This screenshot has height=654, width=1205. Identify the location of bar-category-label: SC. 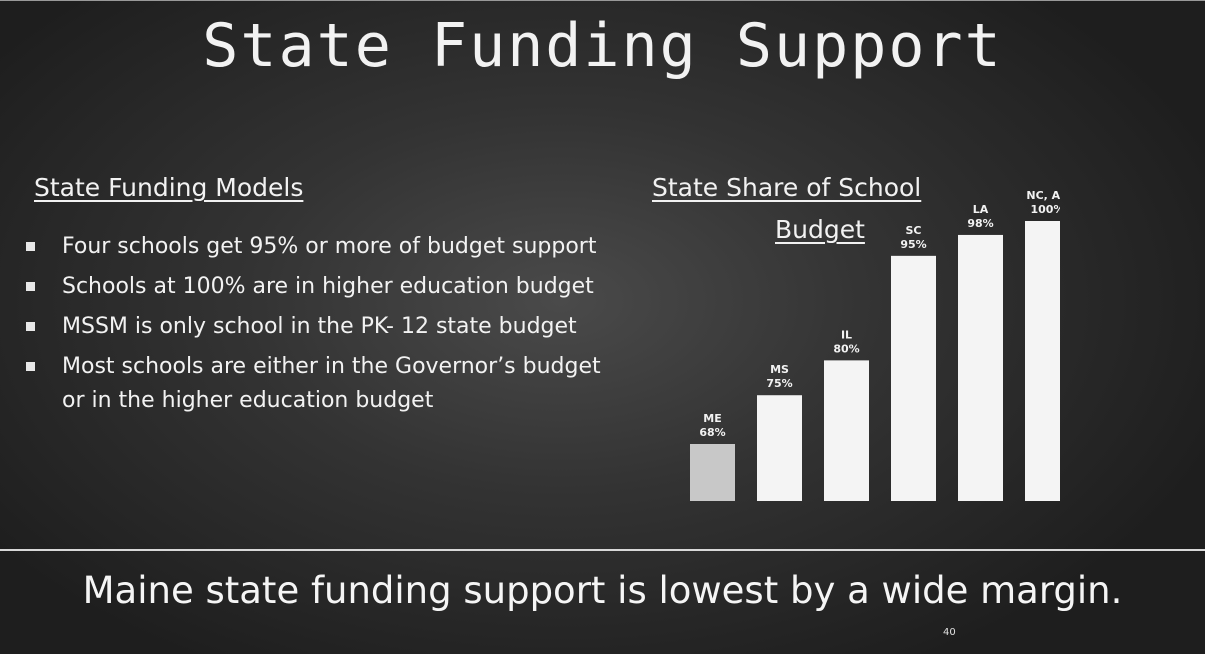
(914, 230).